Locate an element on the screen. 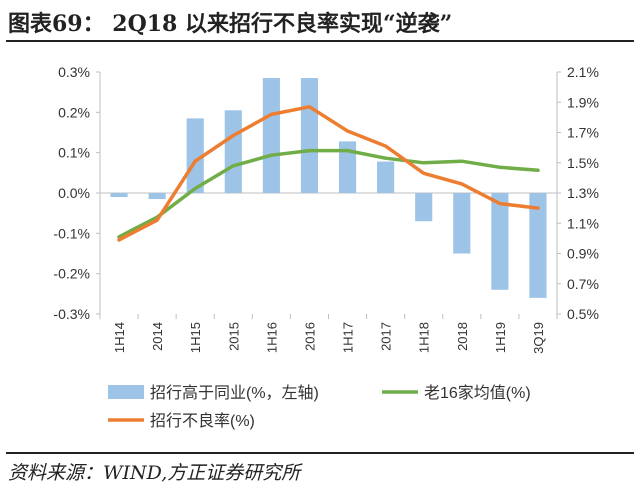 The image size is (640, 495). right-tick-label: 0.9% is located at coordinates (583, 254).